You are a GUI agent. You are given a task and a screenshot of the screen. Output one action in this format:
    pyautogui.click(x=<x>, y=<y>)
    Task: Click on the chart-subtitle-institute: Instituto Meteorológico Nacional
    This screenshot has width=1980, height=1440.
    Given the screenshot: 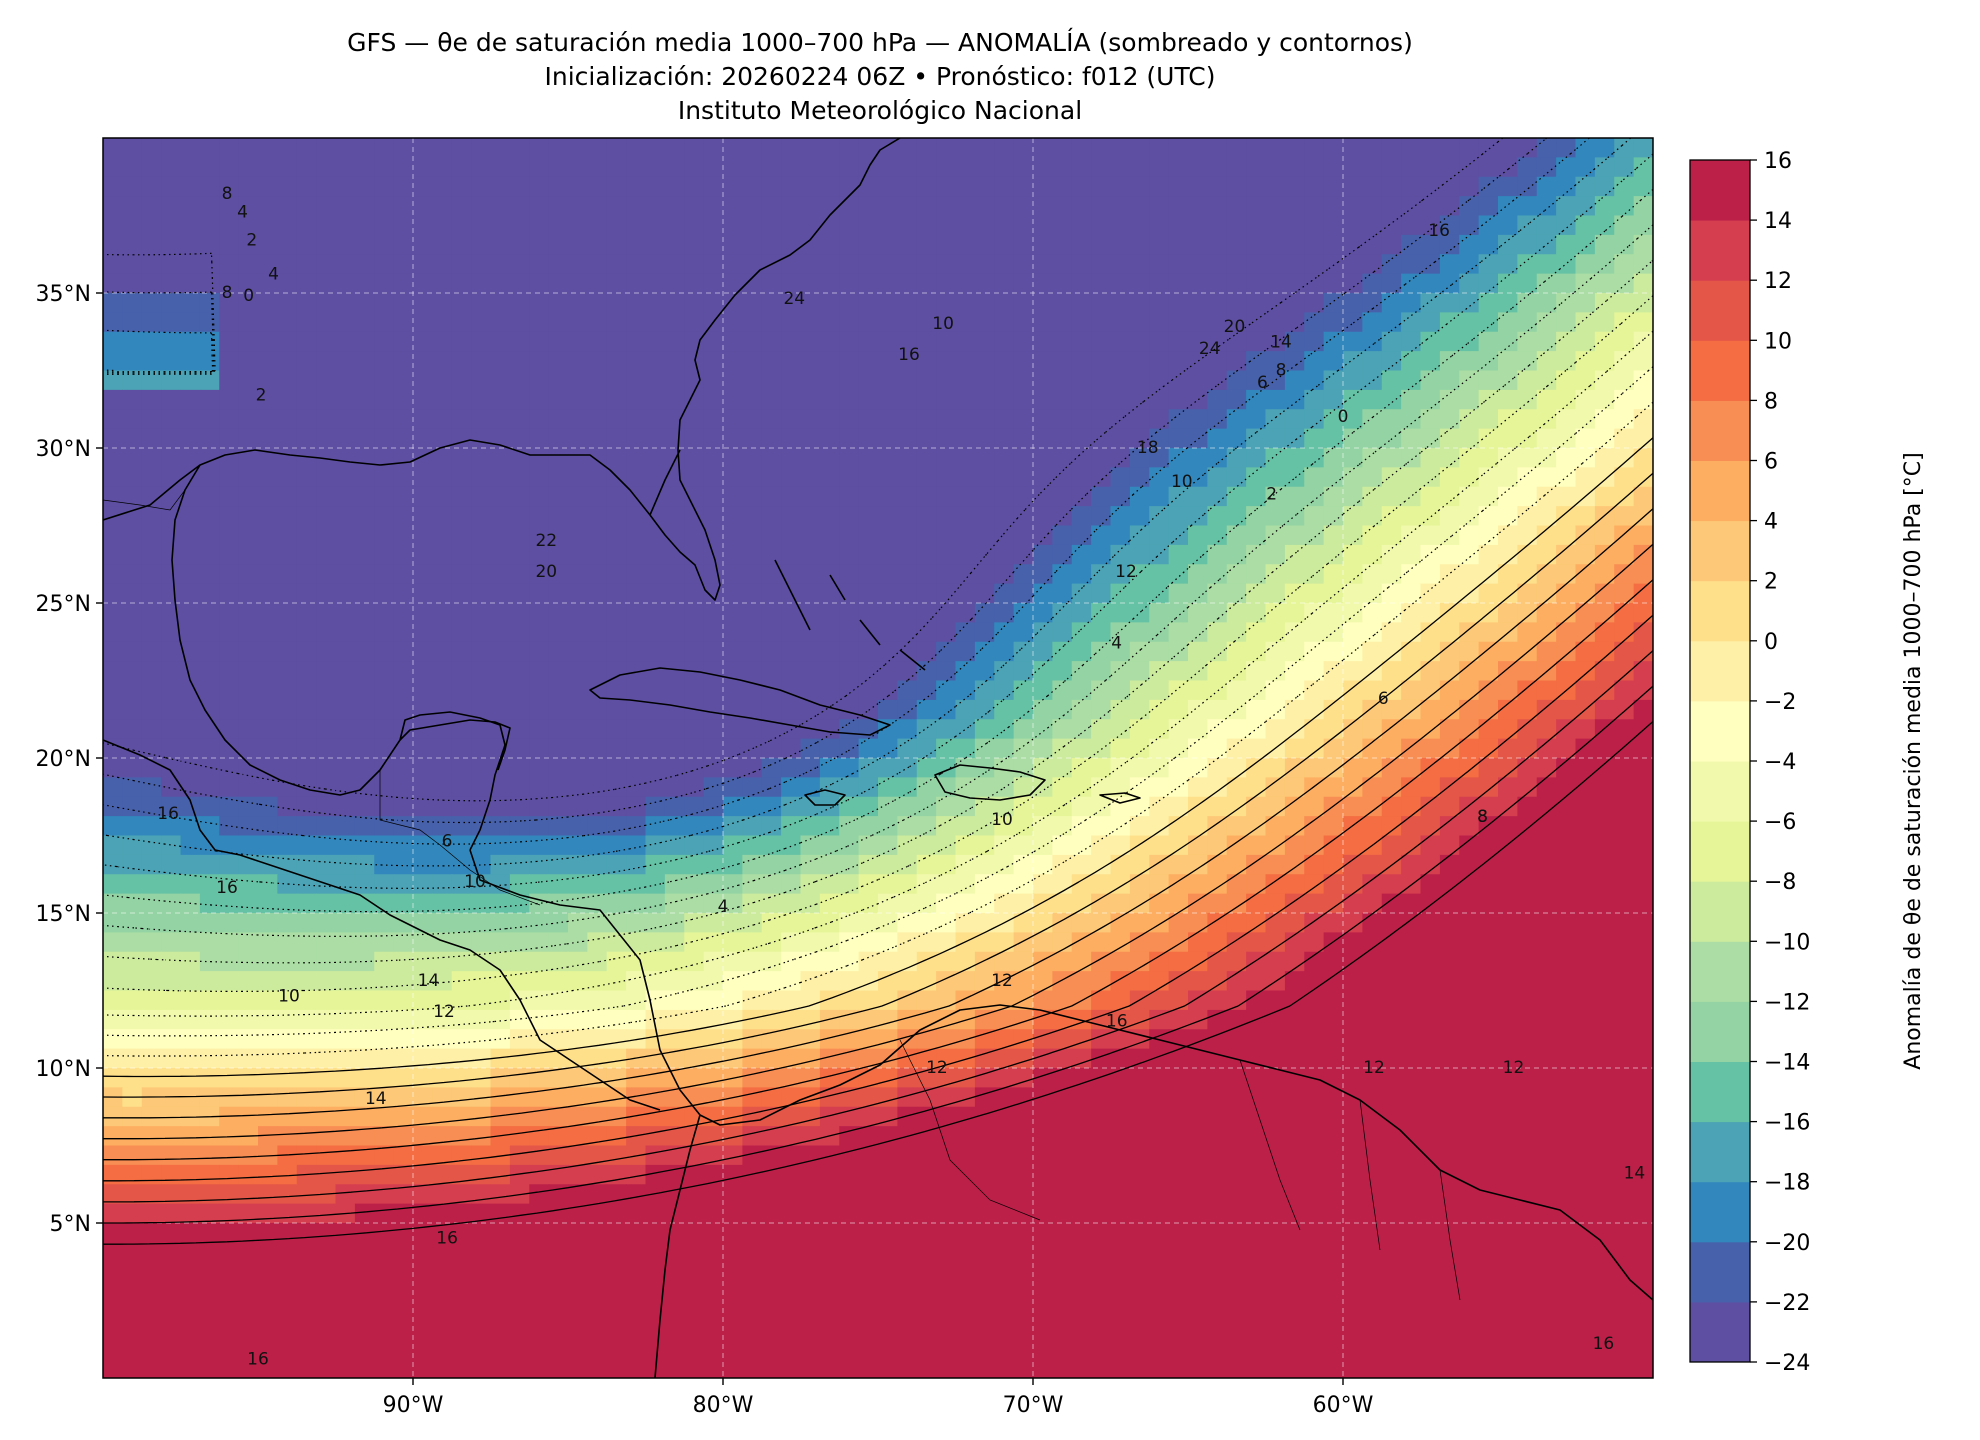 What is the action you would take?
    pyautogui.click(x=880, y=110)
    